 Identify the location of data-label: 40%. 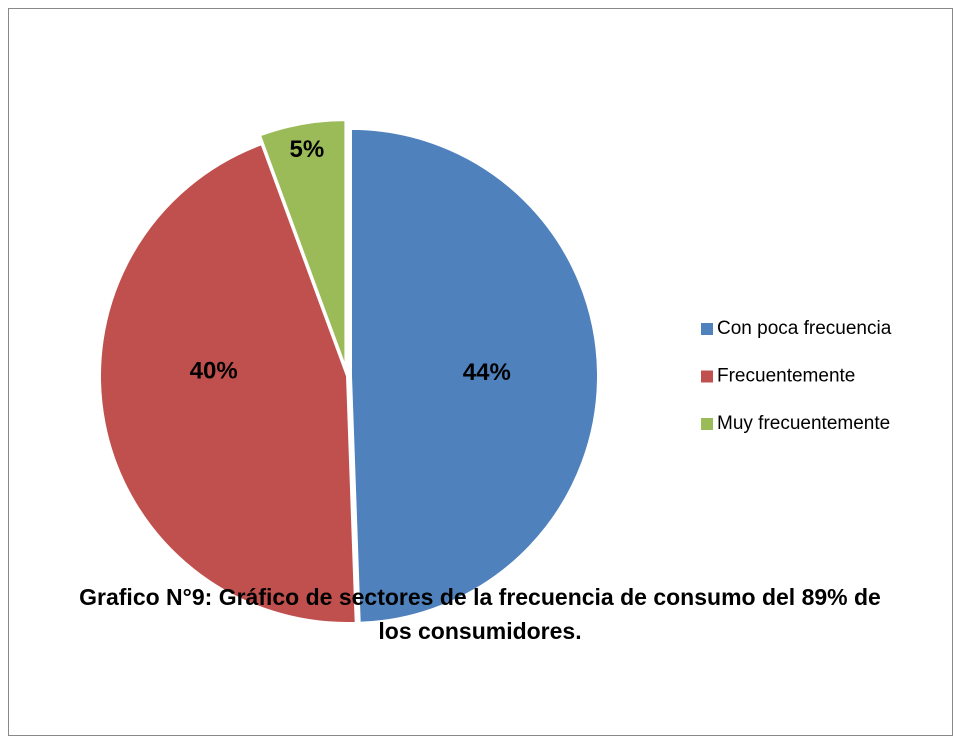
(214, 371).